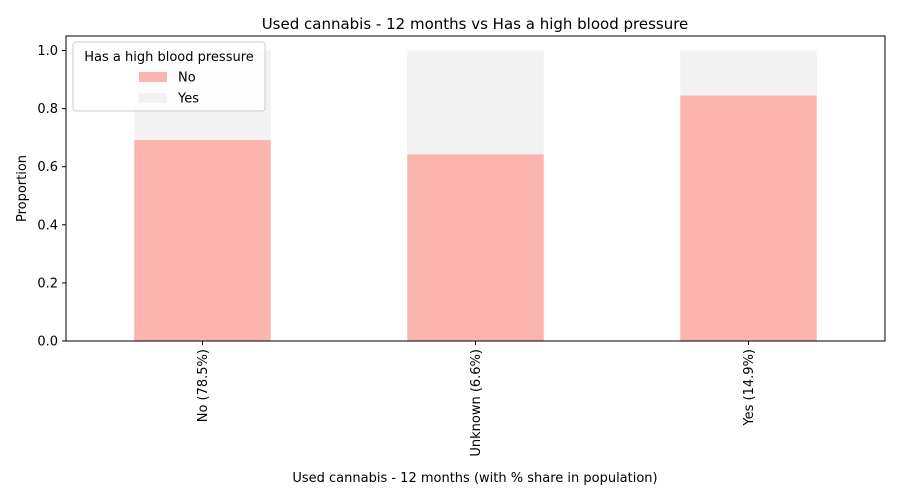 The image size is (900, 500). What do you see at coordinates (169, 57) in the screenshot?
I see `legend-title: Has a high blood pressure` at bounding box center [169, 57].